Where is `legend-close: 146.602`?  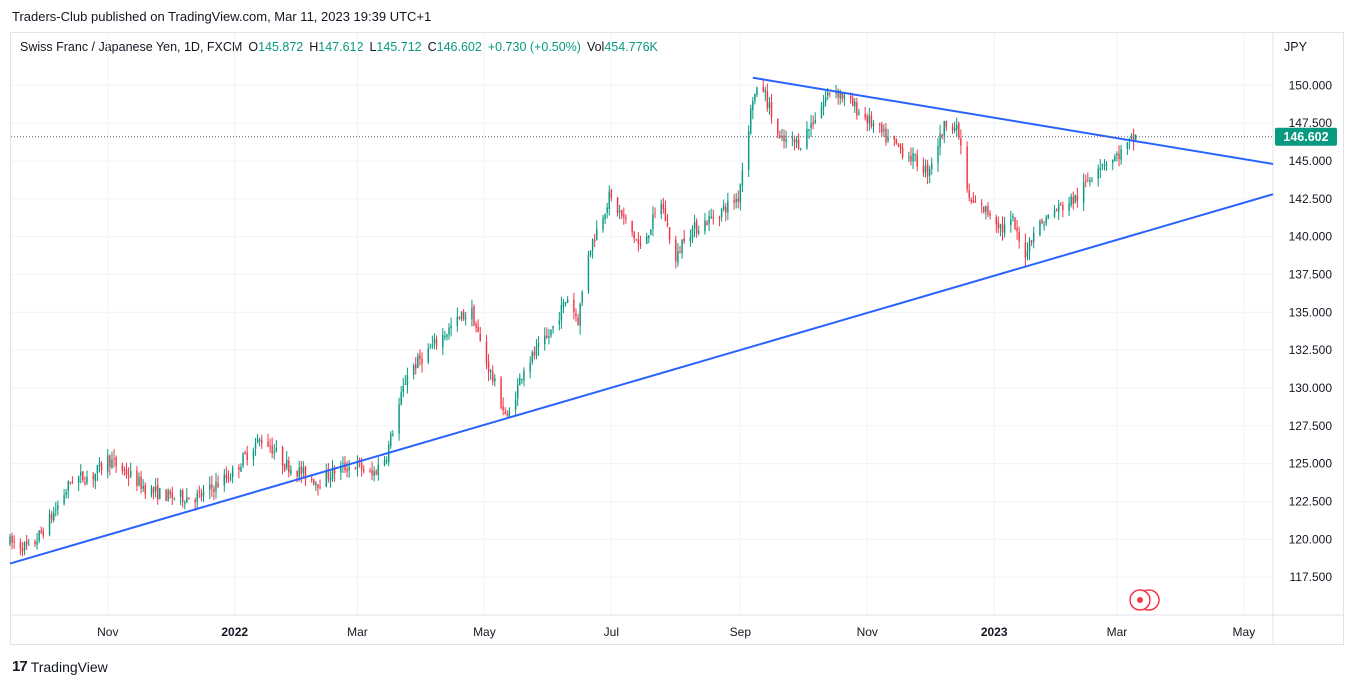 legend-close: 146.602 is located at coordinates (459, 47).